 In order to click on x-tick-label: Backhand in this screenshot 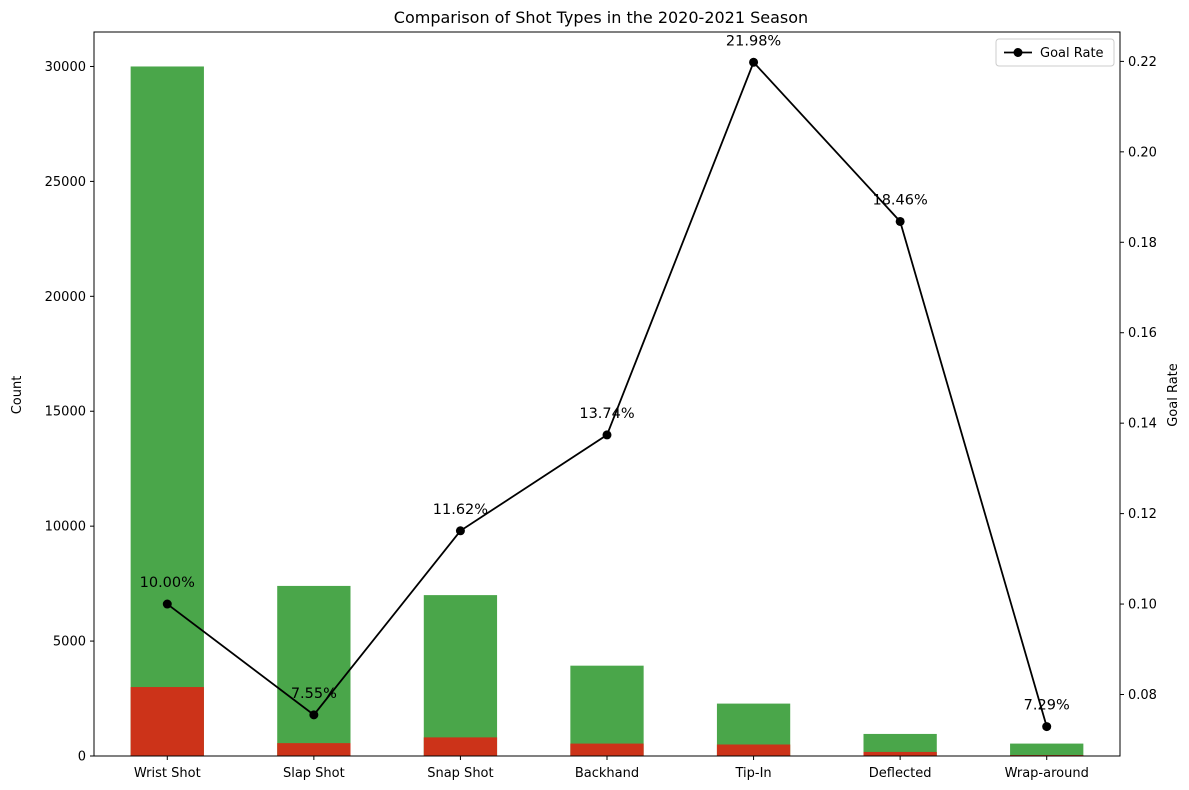, I will do `click(607, 773)`.